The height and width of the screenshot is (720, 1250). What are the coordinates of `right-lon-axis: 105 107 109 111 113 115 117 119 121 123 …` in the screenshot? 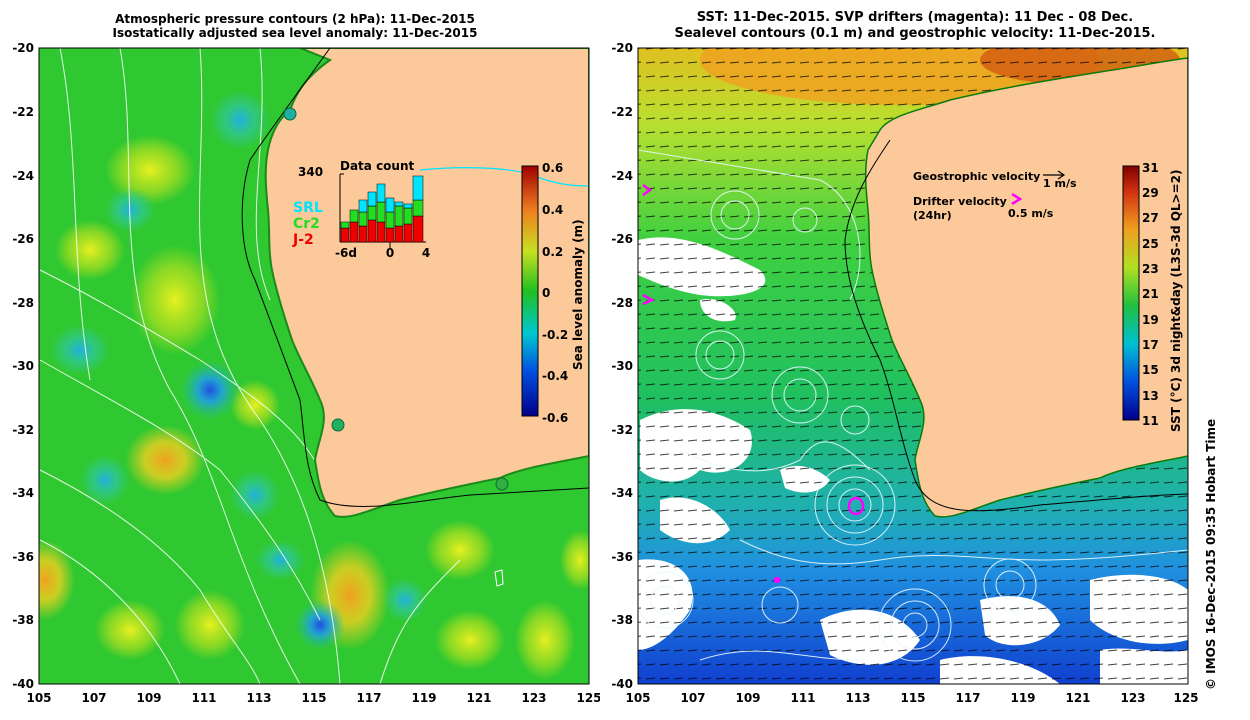 It's located at (911, 698).